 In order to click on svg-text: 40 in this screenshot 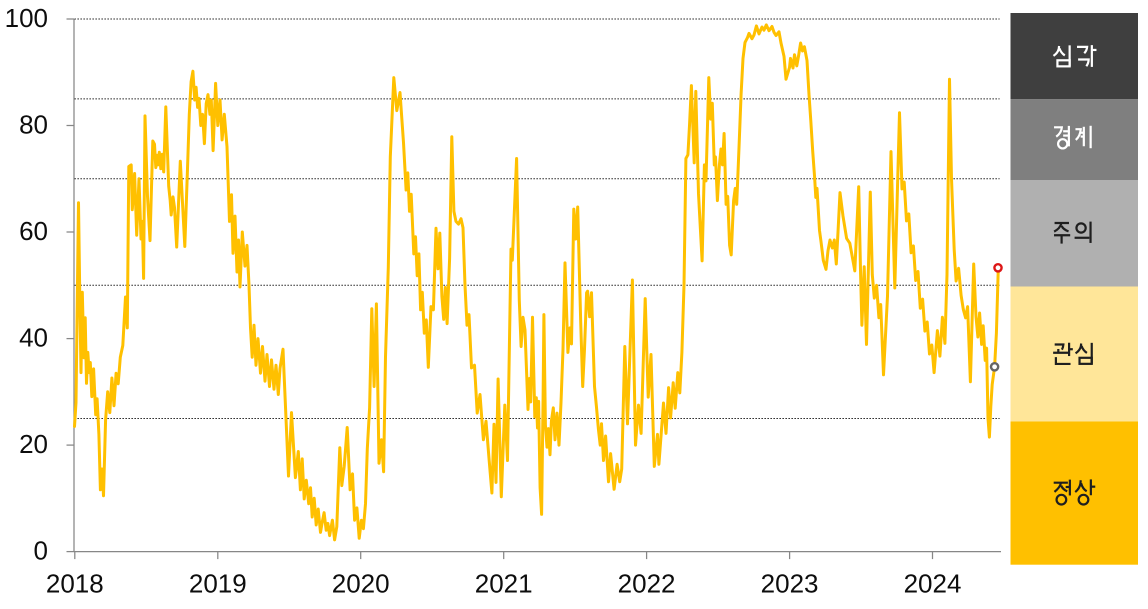, I will do `click(33, 338)`.